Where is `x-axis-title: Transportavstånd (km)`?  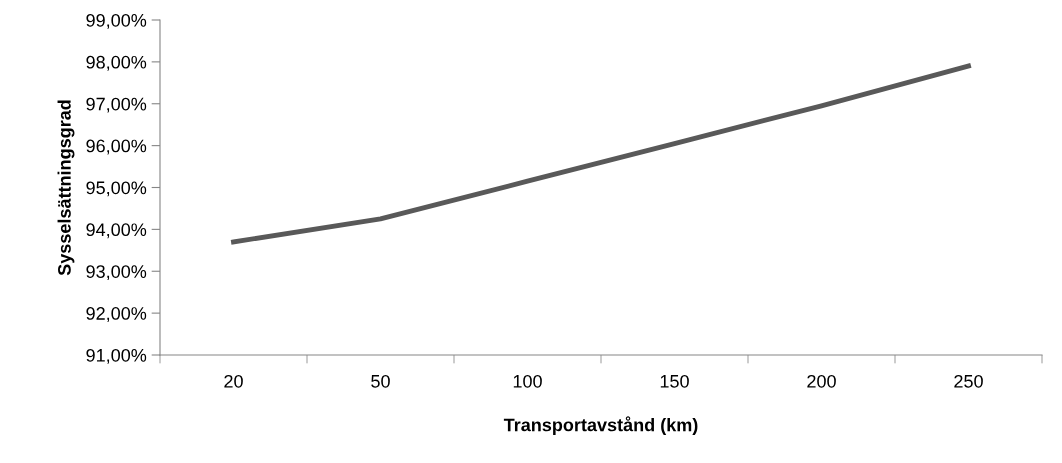 x-axis-title: Transportavstånd (km) is located at coordinates (600, 425).